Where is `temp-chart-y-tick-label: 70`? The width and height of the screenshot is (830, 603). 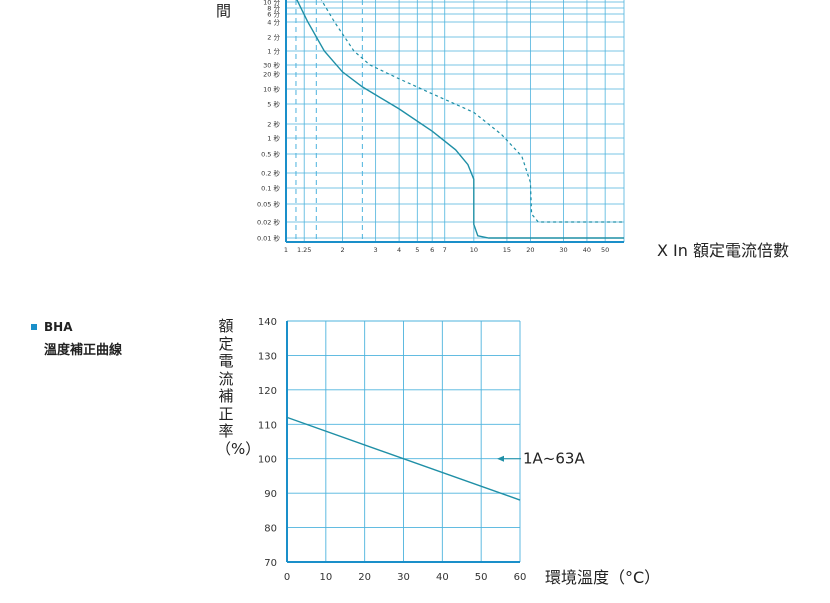 temp-chart-y-tick-label: 70 is located at coordinates (270, 563).